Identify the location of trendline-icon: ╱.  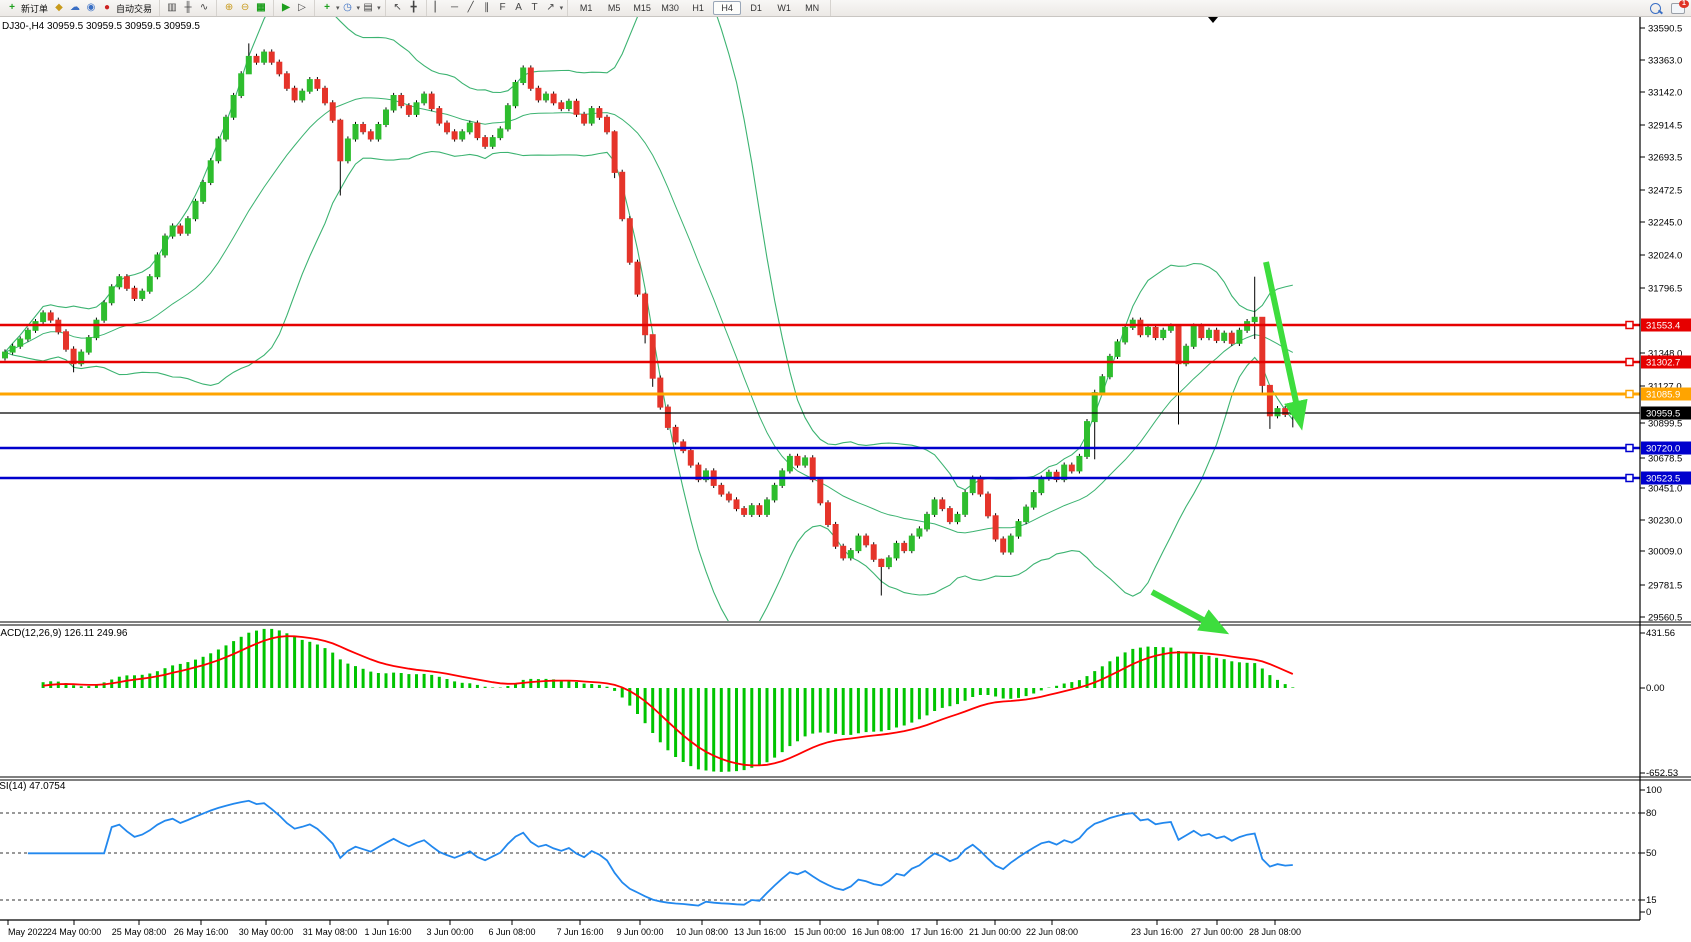
(470, 7).